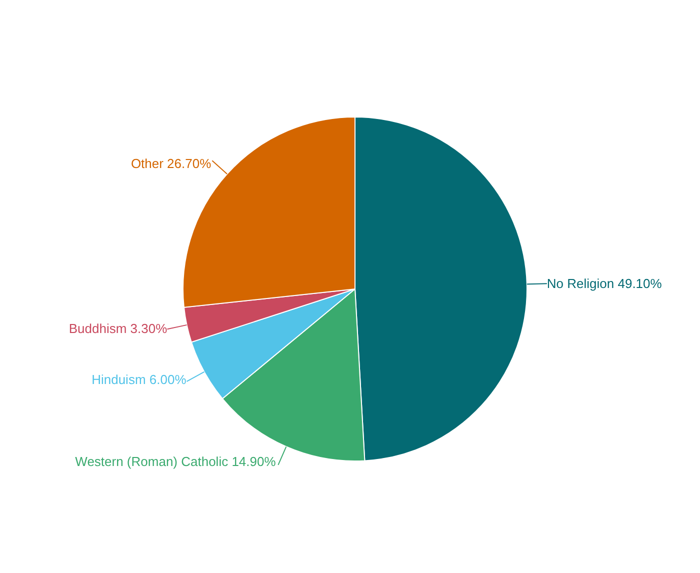 The width and height of the screenshot is (700, 573). Describe the element at coordinates (175, 461) in the screenshot. I see `slice-label: Western (Roman) Catholic 14.90%` at that location.